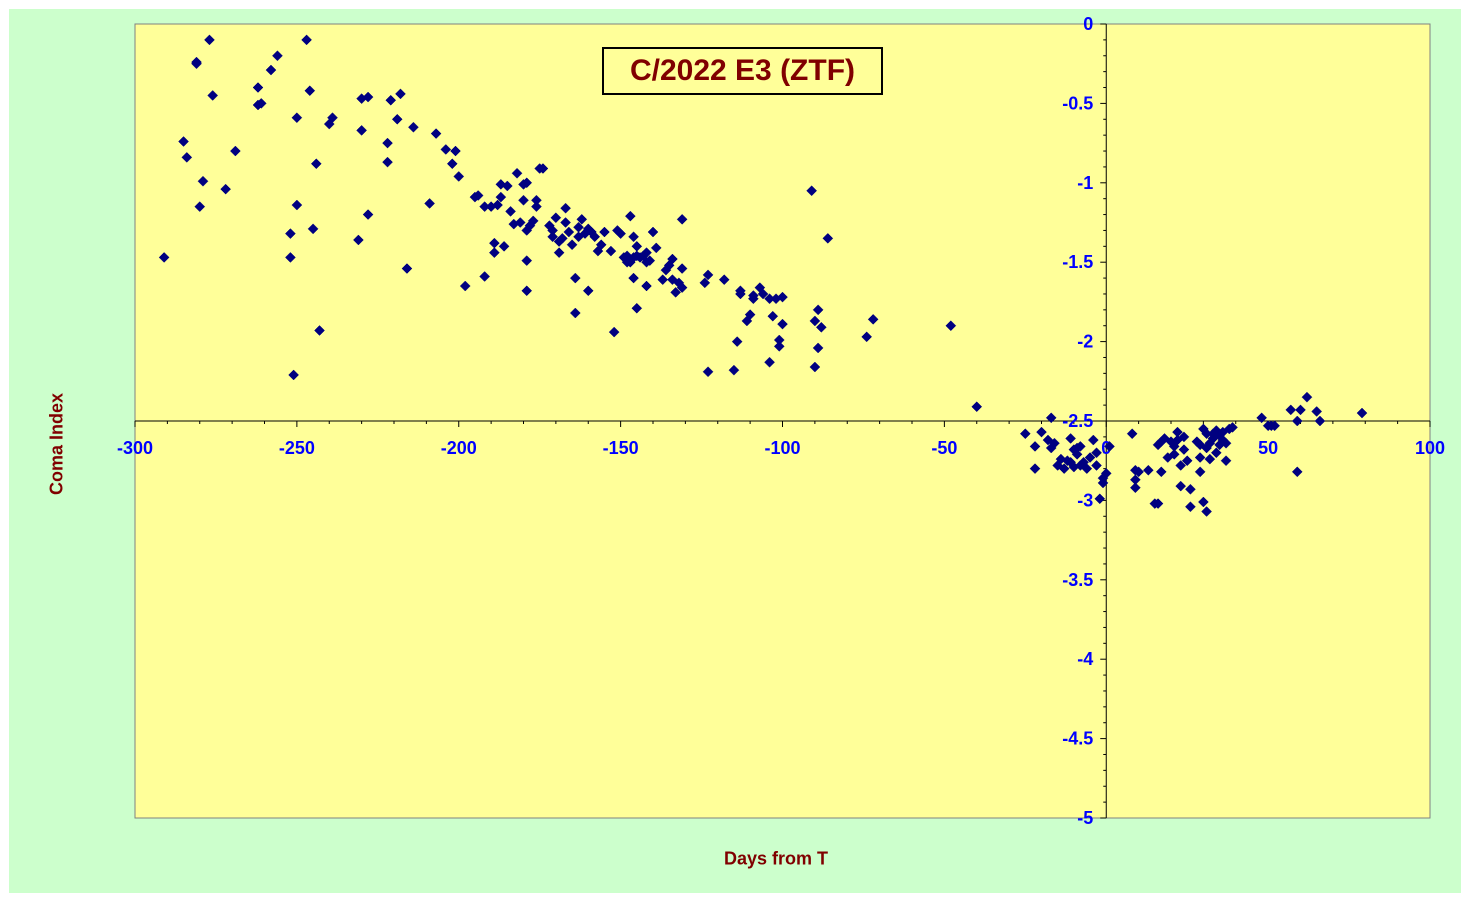 The width and height of the screenshot is (1466, 901). Describe the element at coordinates (1077, 262) in the screenshot. I see `y-tick-label: -1.5` at that location.